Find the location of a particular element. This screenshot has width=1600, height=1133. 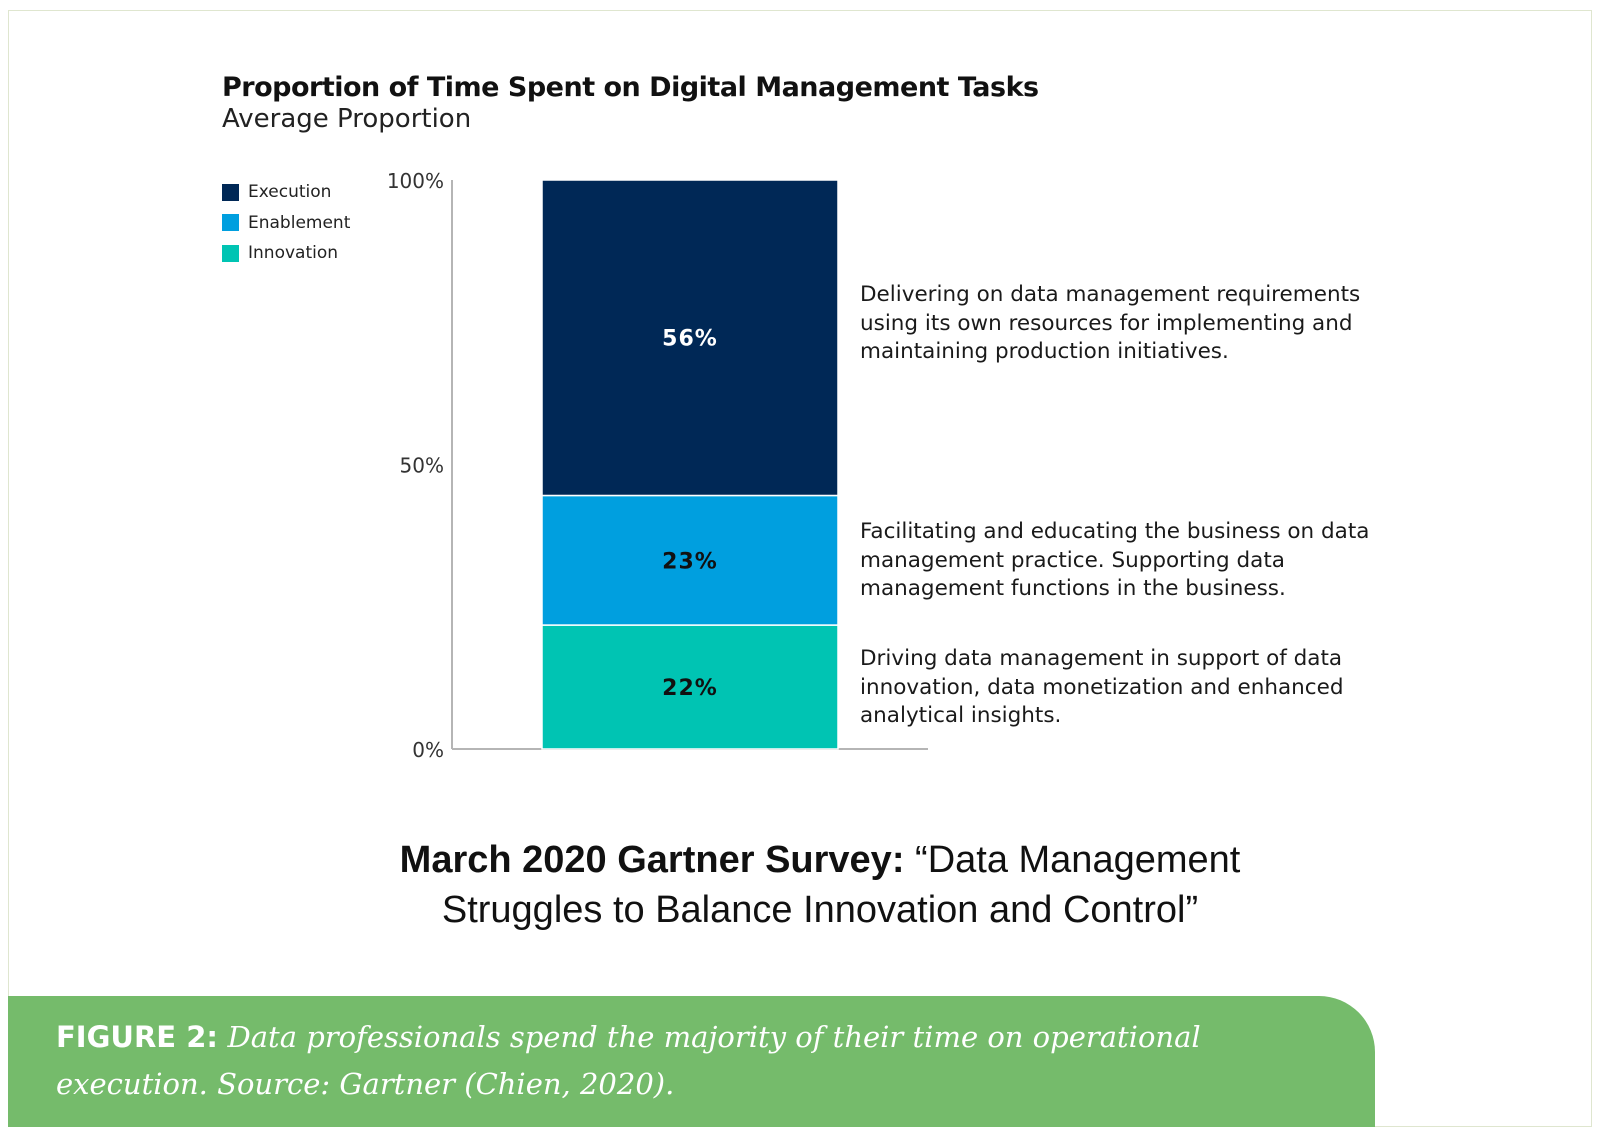

chart-legend: Execution Enablement Innovation is located at coordinates (286, 223).